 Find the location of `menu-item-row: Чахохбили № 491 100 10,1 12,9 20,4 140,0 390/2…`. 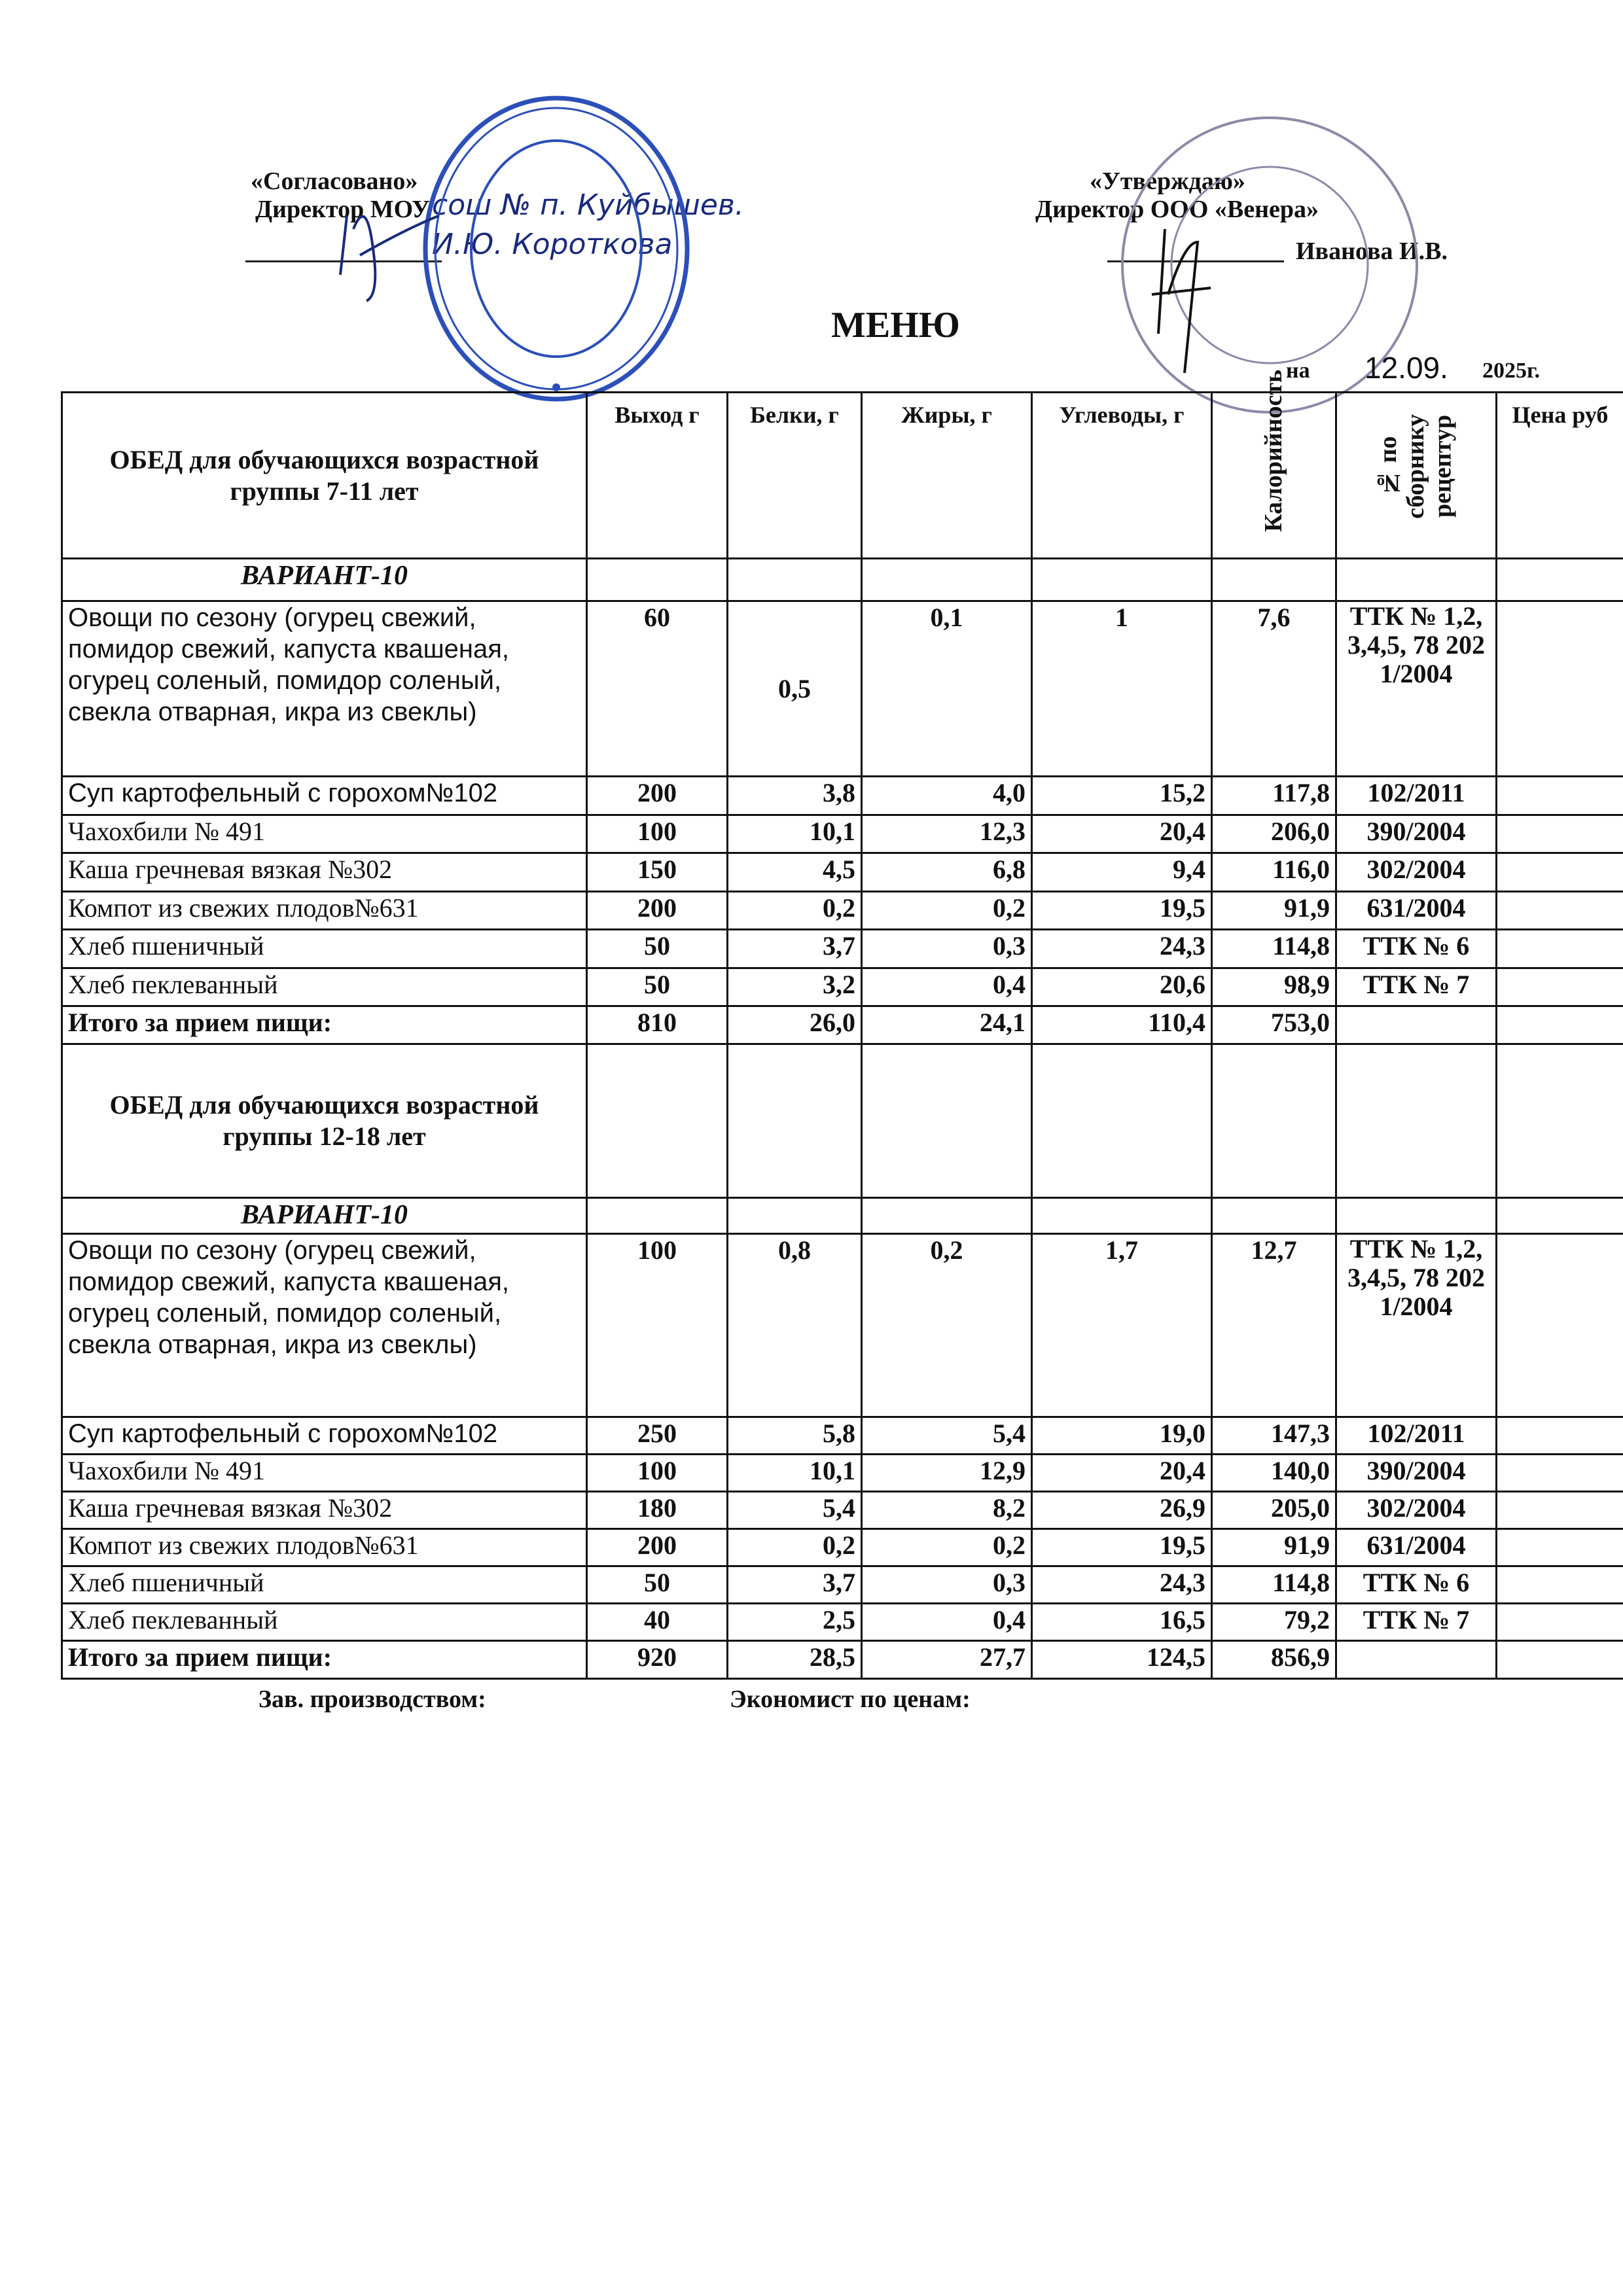

menu-item-row: Чахохбили № 491 100 10,1 12,9 20,4 140,0 390/2… is located at coordinates (842, 1472).